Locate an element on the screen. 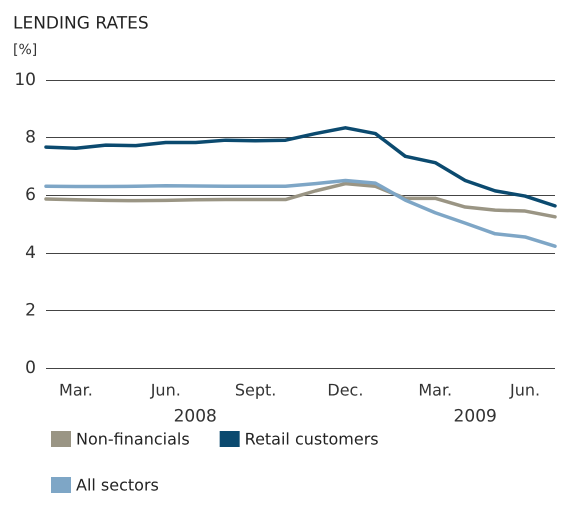  y-tick-label: 10 is located at coordinates (25, 80).